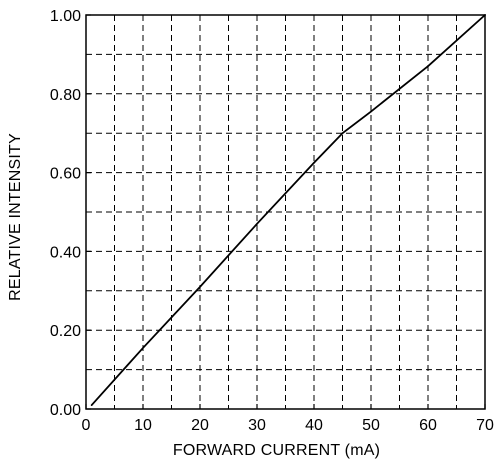 The height and width of the screenshot is (463, 494). What do you see at coordinates (86, 425) in the screenshot?
I see `x-tick-label: 0` at bounding box center [86, 425].